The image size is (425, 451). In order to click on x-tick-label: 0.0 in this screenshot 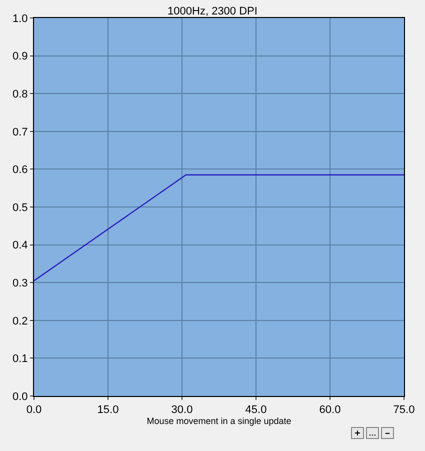, I will do `click(34, 410)`.